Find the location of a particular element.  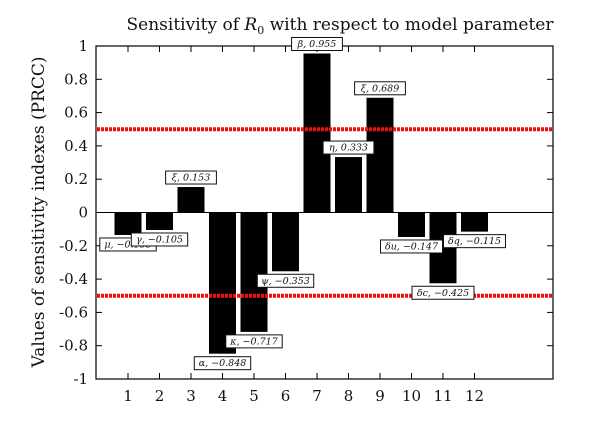

y-axis-label: Values of sensitivity indexes (PRCC) is located at coordinates (39, 212).